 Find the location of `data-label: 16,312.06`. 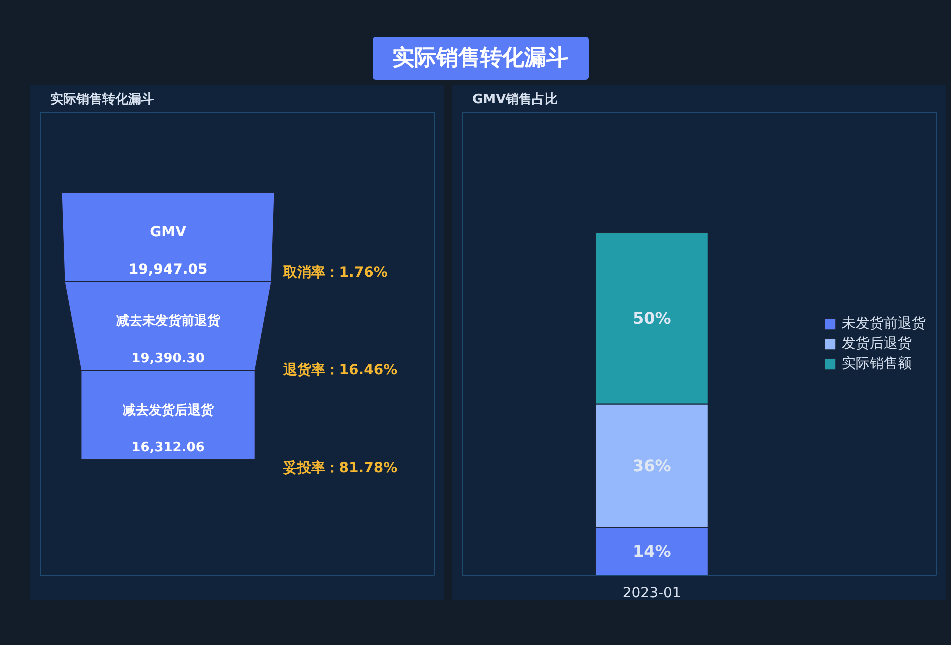

data-label: 16,312.06 is located at coordinates (168, 448).